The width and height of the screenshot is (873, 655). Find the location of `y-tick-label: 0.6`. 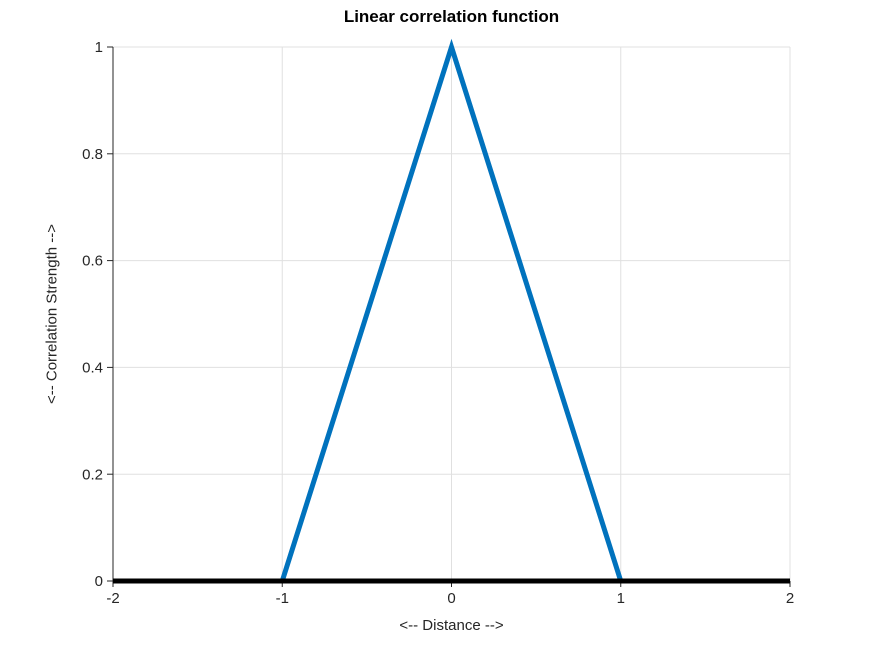

y-tick-label: 0.6 is located at coordinates (92, 261).